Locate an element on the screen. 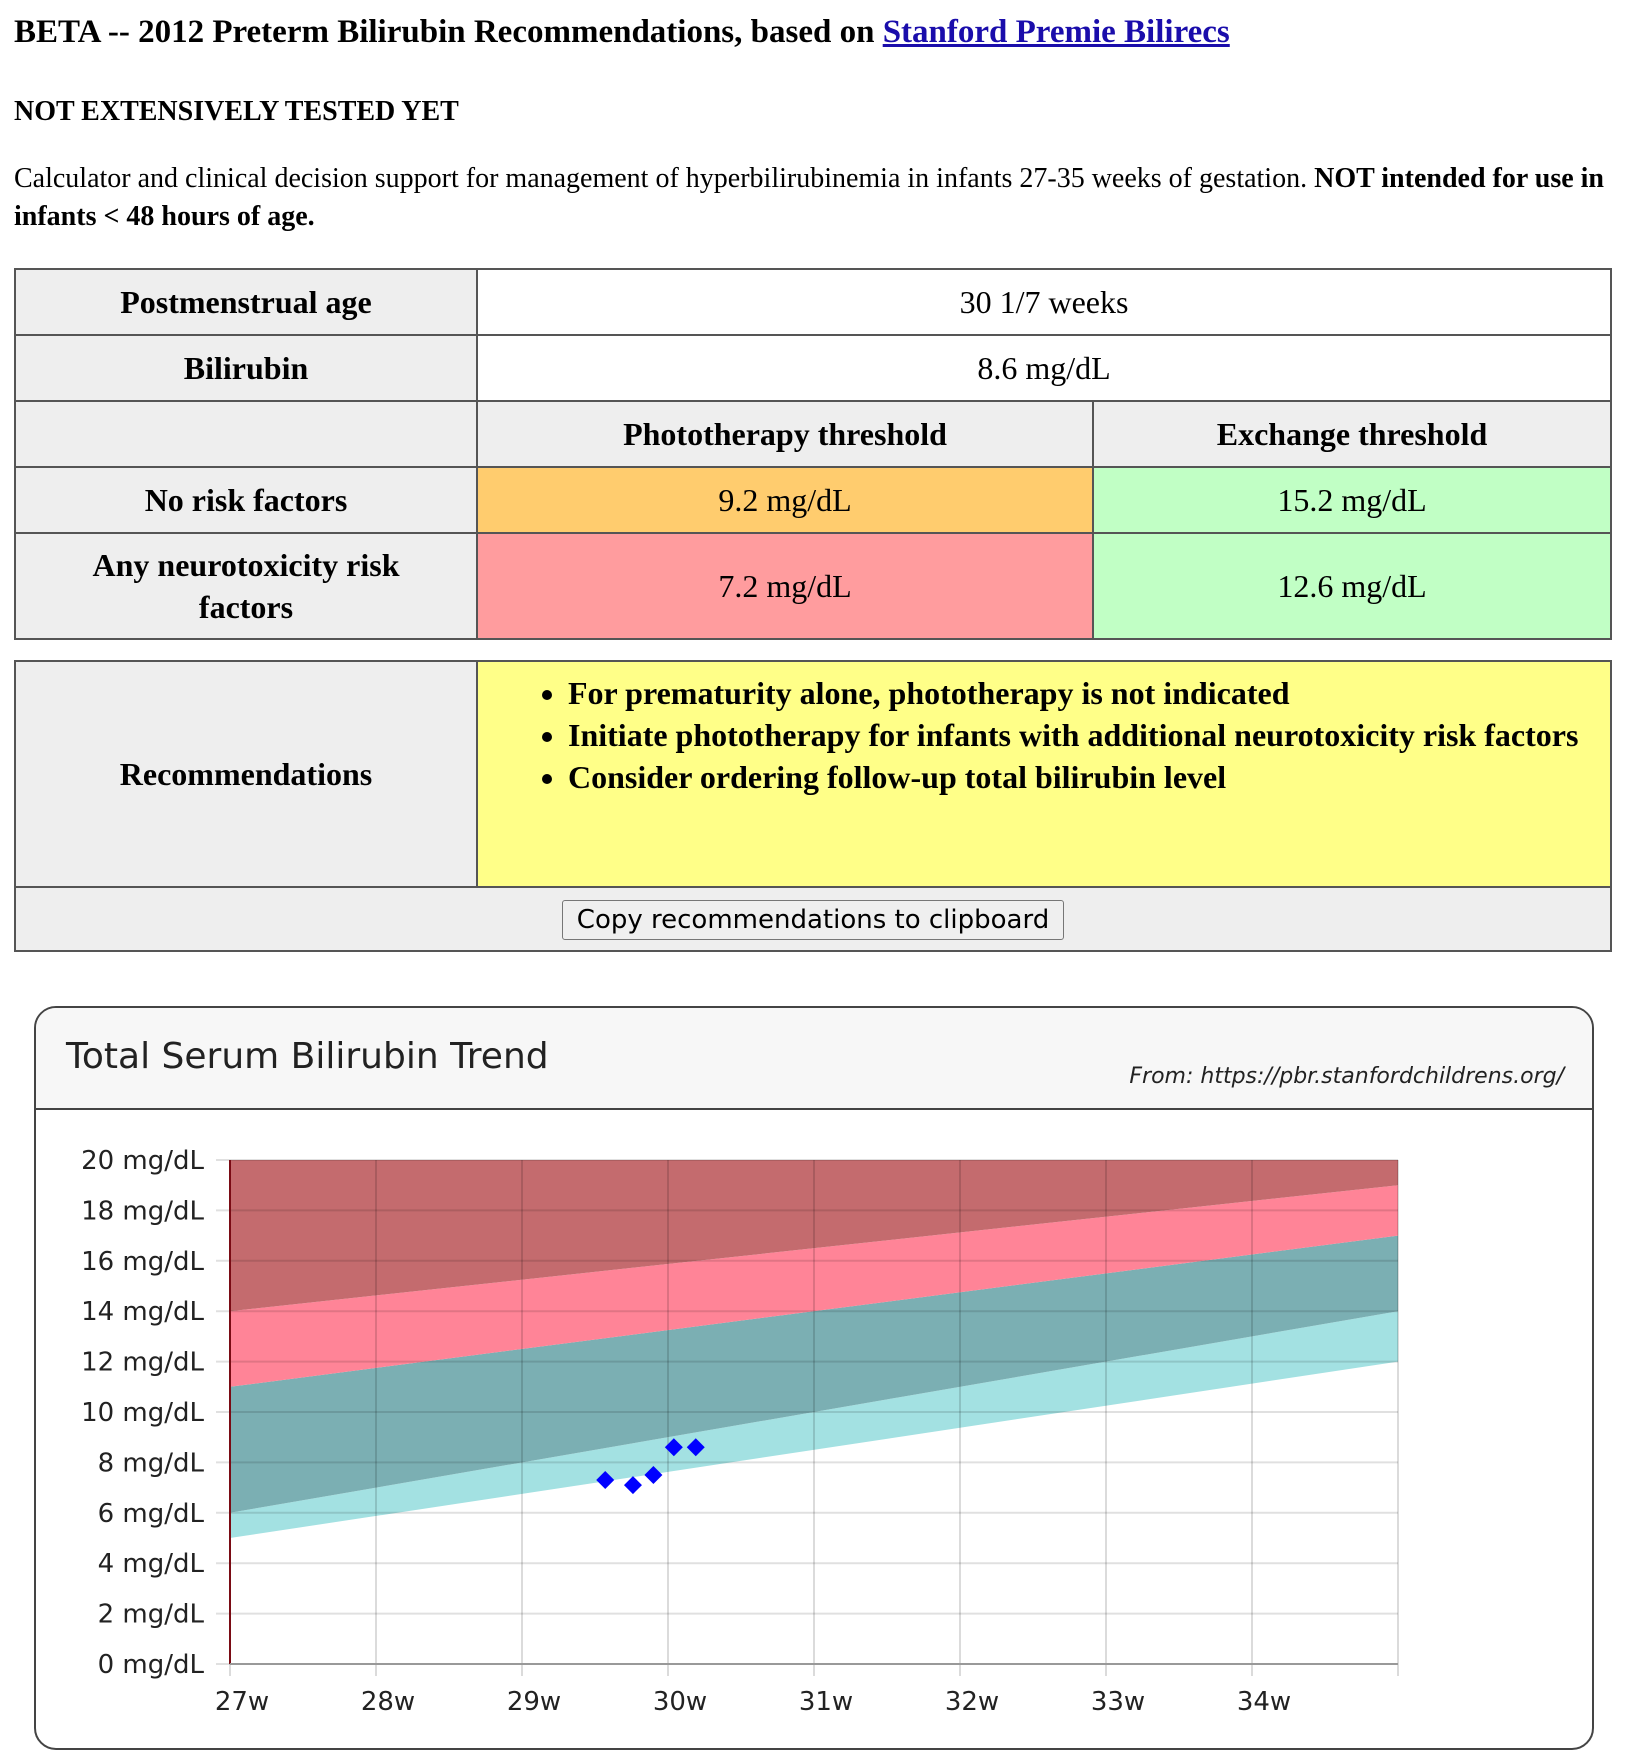 The height and width of the screenshot is (1752, 1626). y-tick-label: 4 mg/dL is located at coordinates (151, 1564).